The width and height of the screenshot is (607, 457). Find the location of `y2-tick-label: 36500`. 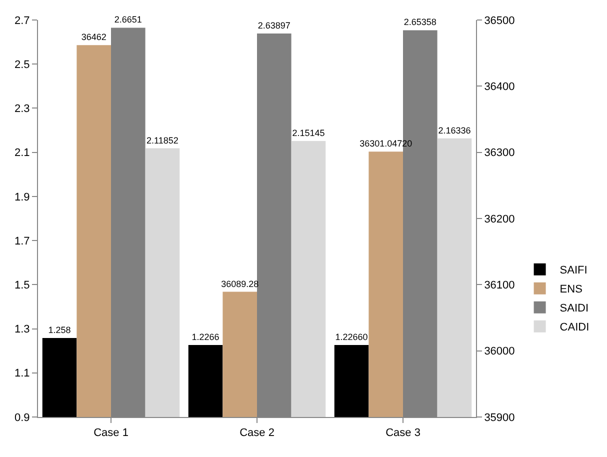

y2-tick-label: 36500 is located at coordinates (499, 20).